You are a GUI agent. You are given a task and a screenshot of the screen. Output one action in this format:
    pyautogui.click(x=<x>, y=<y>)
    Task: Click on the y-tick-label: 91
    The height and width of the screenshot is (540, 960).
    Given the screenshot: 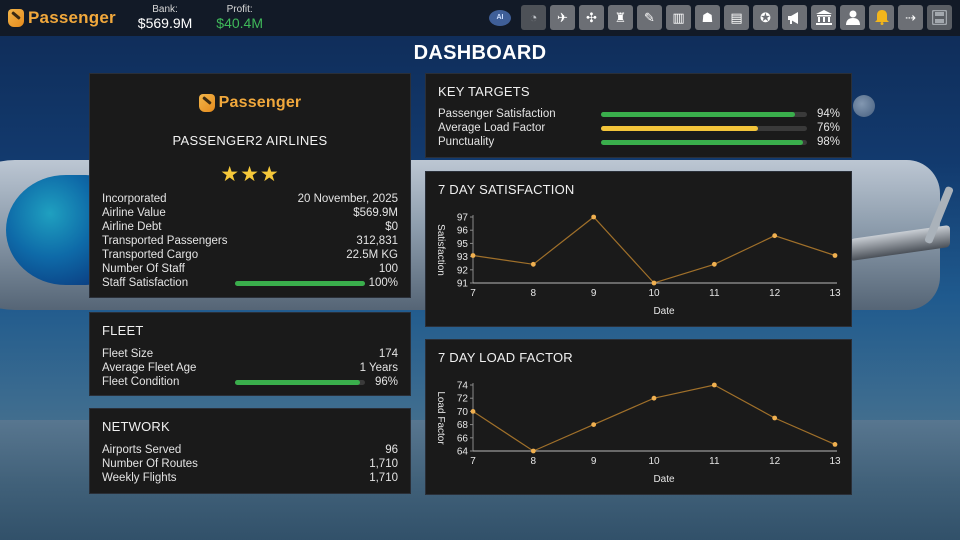 What is the action you would take?
    pyautogui.click(x=463, y=284)
    